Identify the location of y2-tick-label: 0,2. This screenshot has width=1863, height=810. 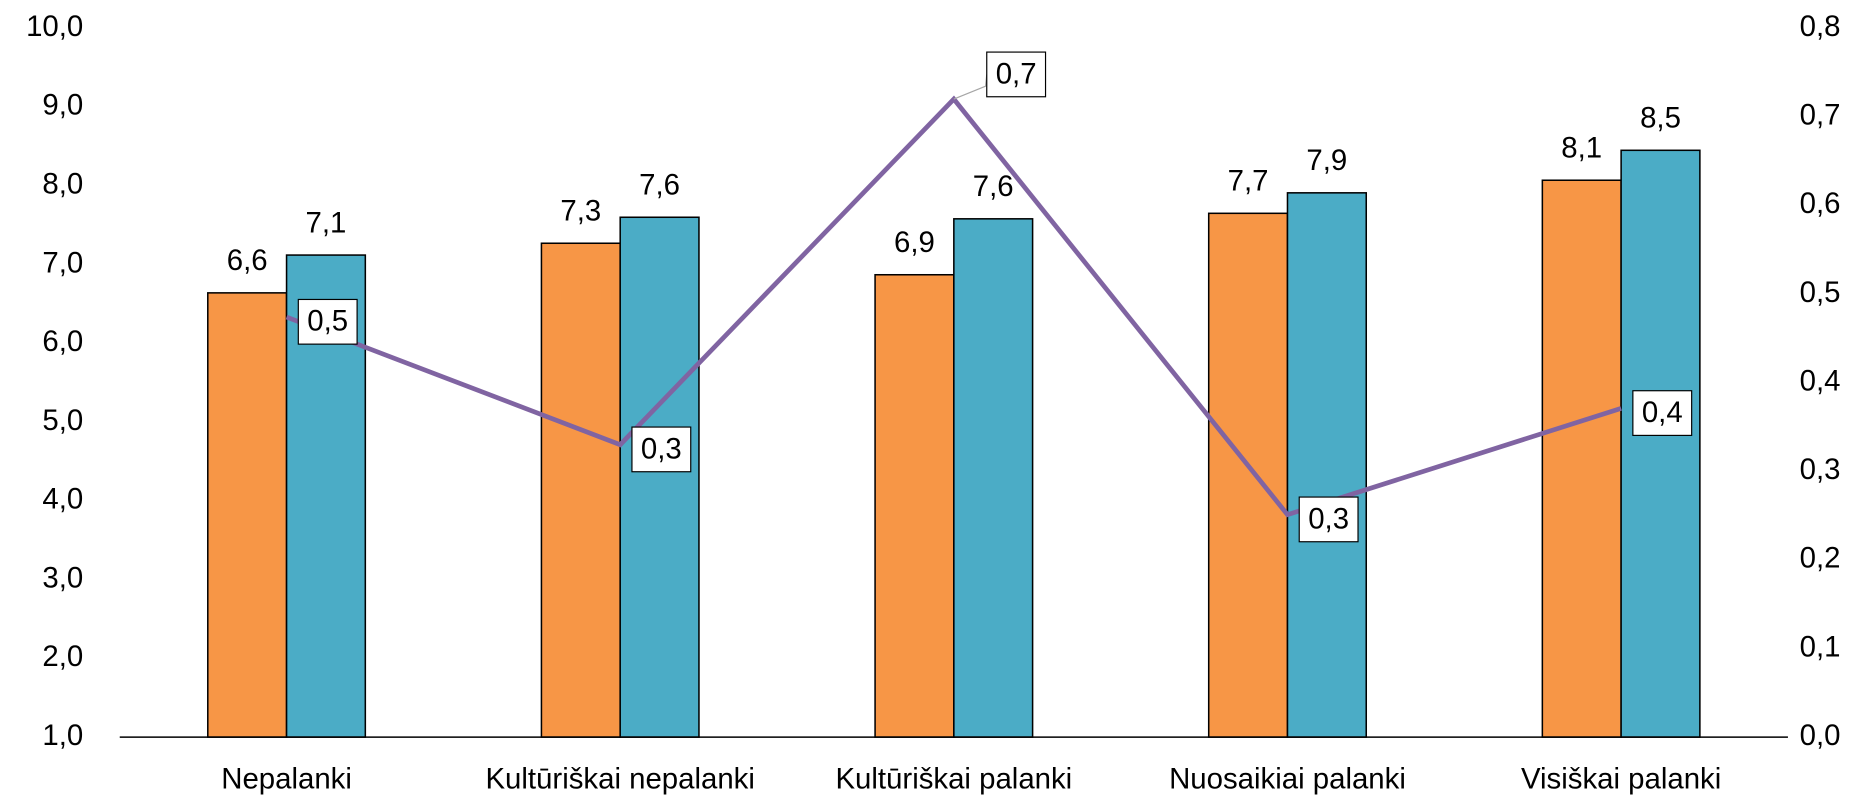
(1820, 558).